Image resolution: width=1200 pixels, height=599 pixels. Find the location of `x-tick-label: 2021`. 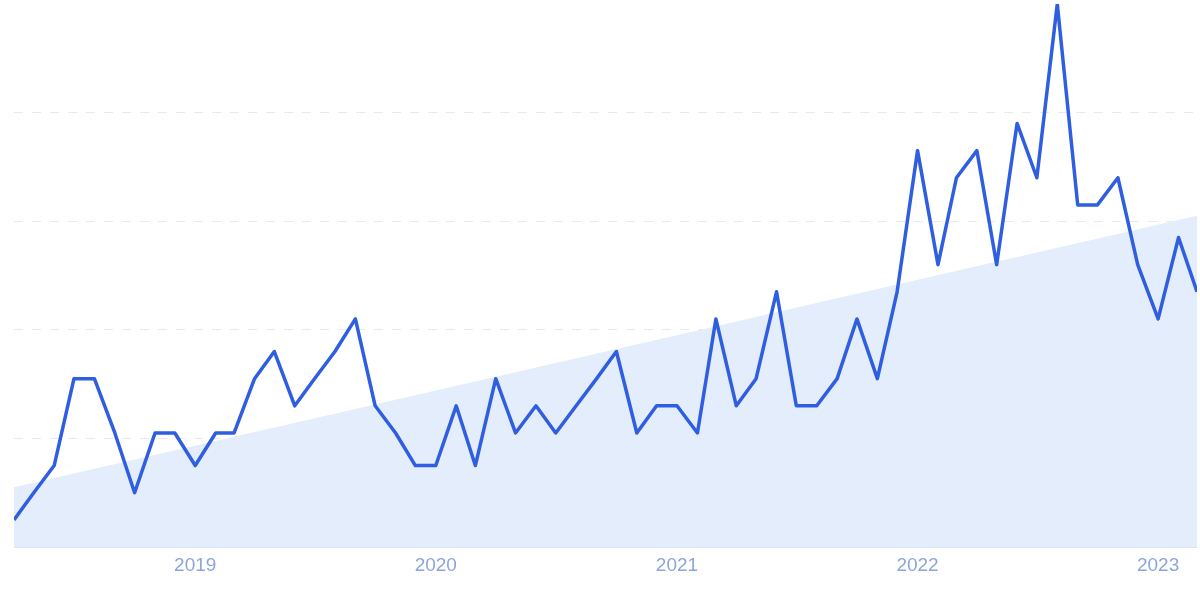

x-tick-label: 2021 is located at coordinates (677, 564).